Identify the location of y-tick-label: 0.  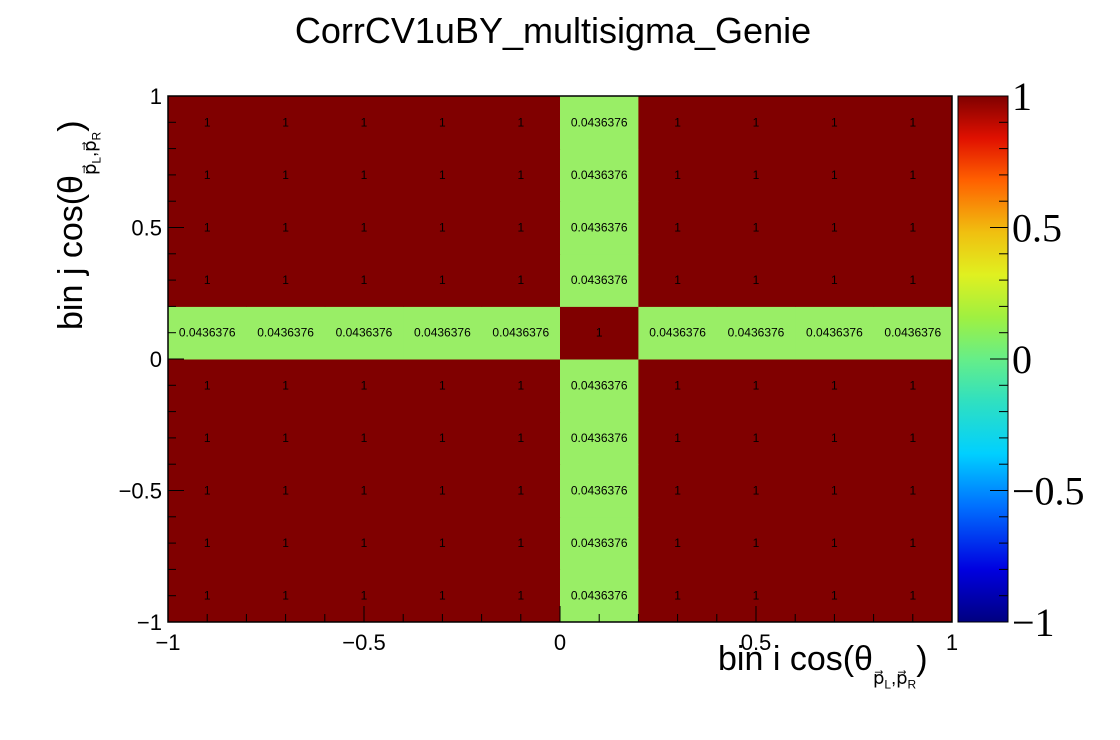
(156, 359).